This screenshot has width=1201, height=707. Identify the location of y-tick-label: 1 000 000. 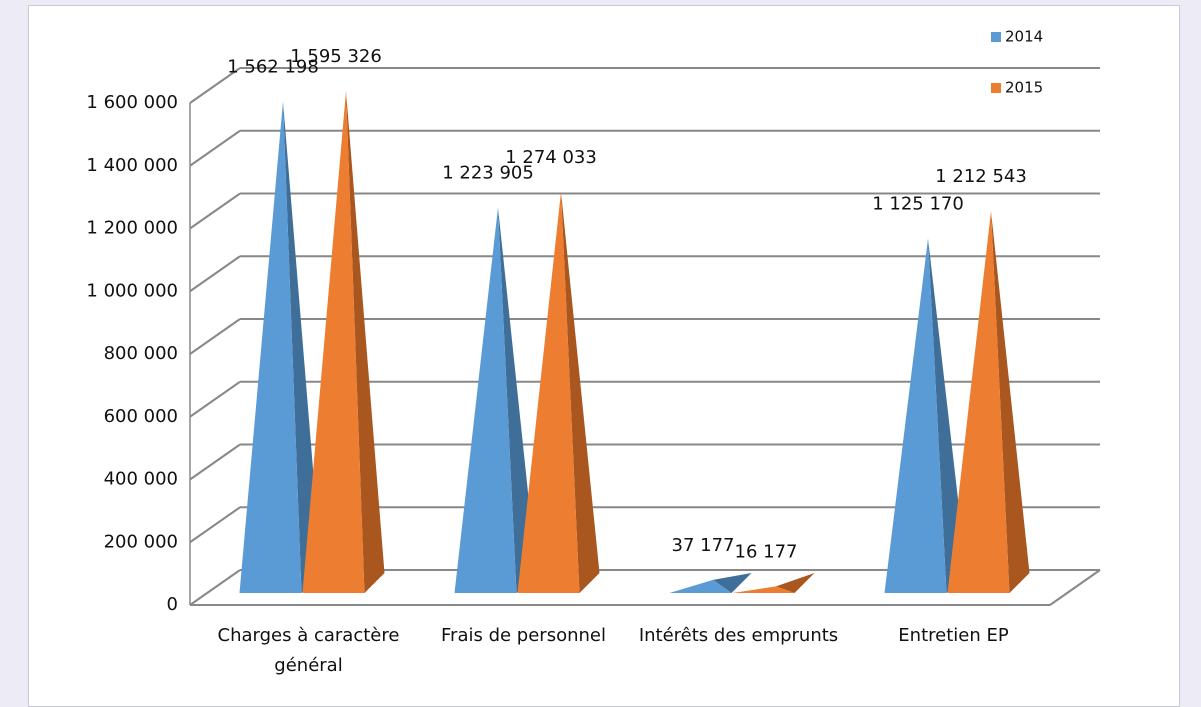
(132, 290).